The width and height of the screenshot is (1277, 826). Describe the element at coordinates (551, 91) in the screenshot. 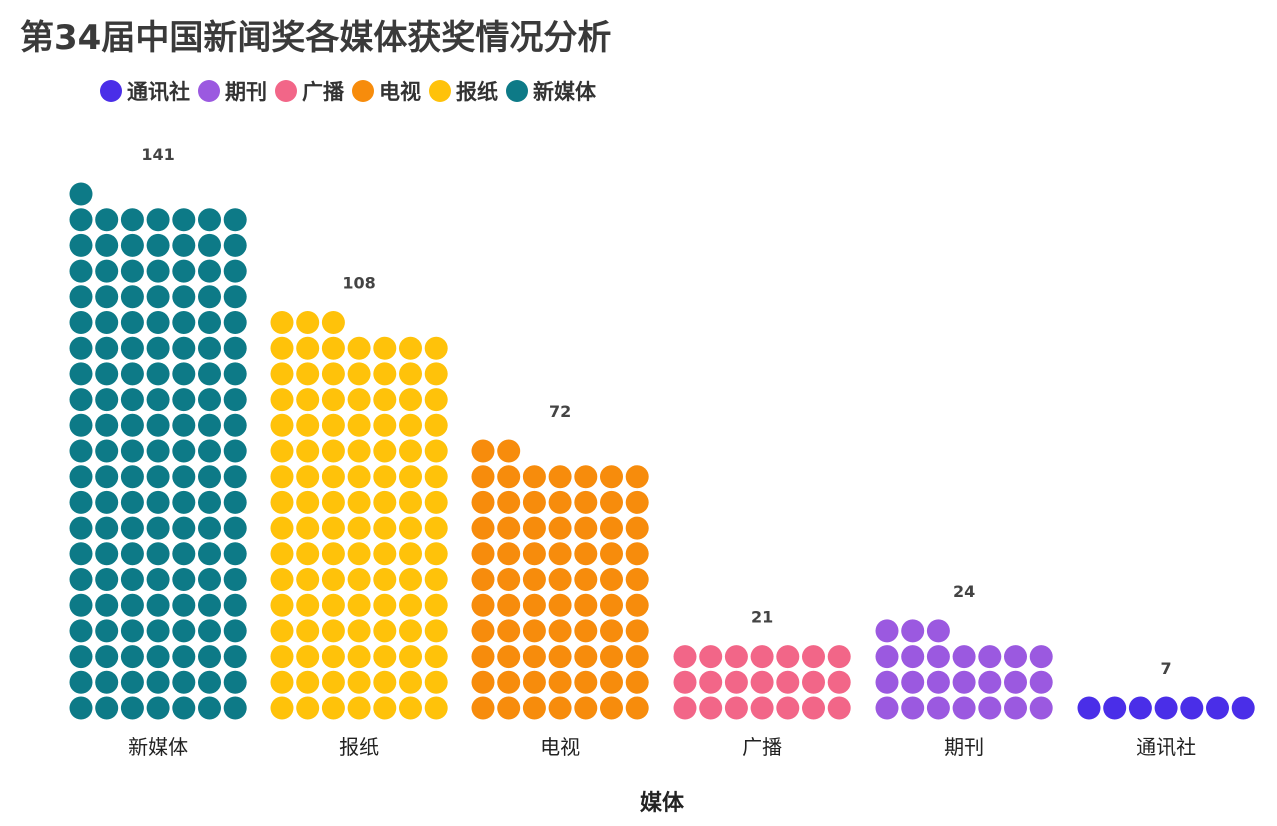

I see `legend-item-xinmeiti: 新媒体` at that location.